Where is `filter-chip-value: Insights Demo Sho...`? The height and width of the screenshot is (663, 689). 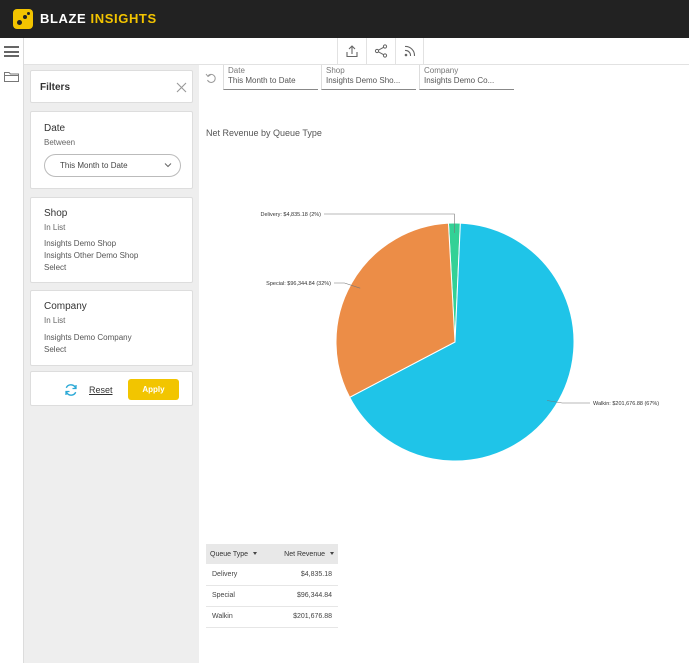
filter-chip-value: Insights Demo Sho... is located at coordinates (363, 80).